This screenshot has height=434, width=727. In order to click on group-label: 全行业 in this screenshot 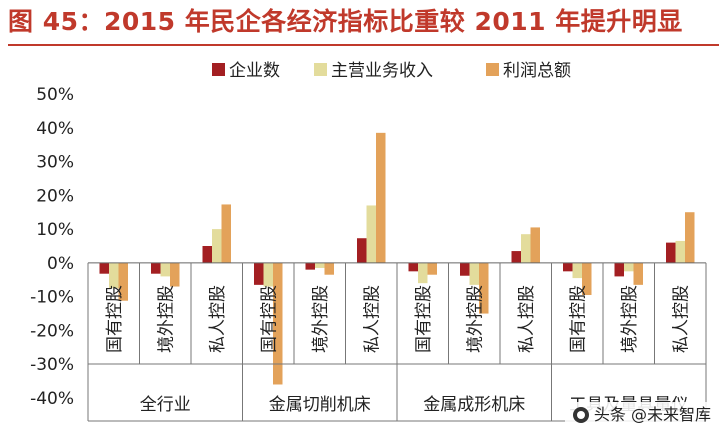, I will do `click(165, 405)`.